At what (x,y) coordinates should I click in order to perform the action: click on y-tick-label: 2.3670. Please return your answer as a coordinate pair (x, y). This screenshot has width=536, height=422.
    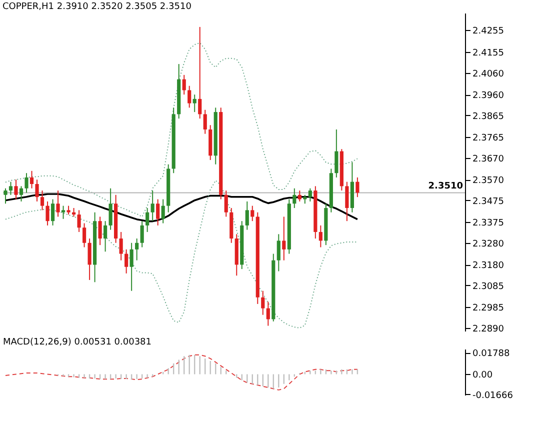
    Looking at the image, I should click on (488, 159).